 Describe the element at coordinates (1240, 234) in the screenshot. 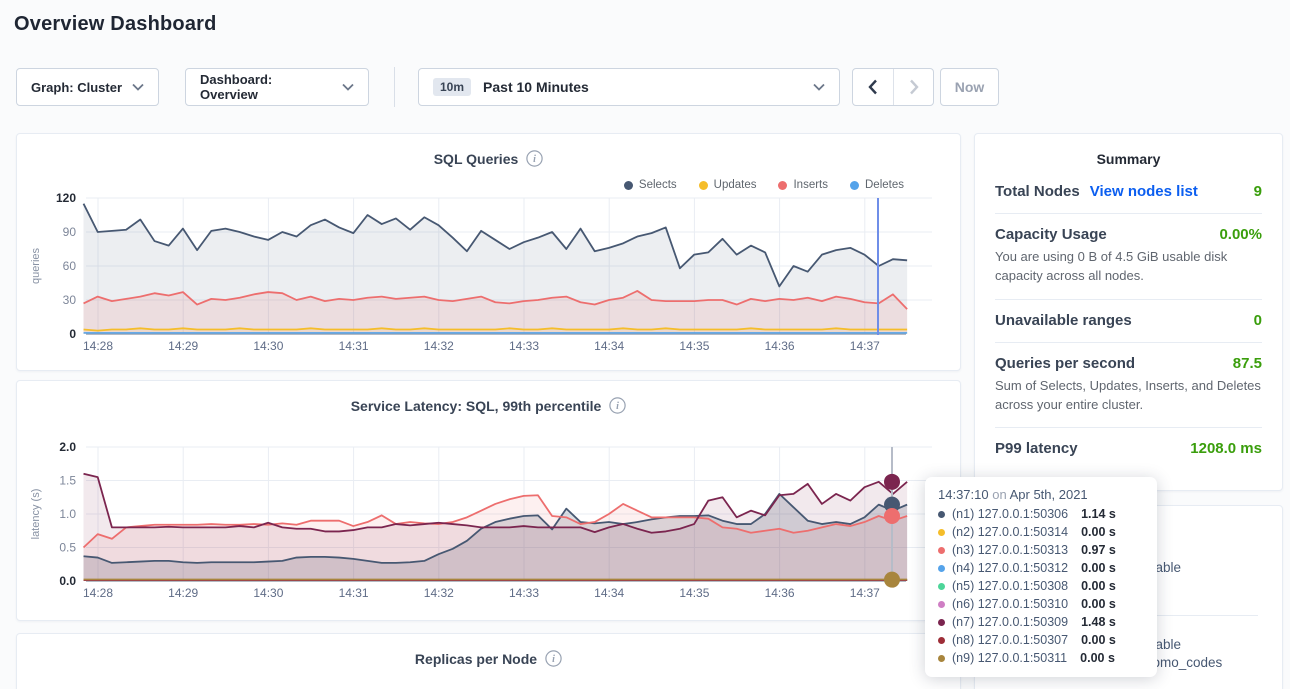

I see `summary-value: 0.00%` at that location.